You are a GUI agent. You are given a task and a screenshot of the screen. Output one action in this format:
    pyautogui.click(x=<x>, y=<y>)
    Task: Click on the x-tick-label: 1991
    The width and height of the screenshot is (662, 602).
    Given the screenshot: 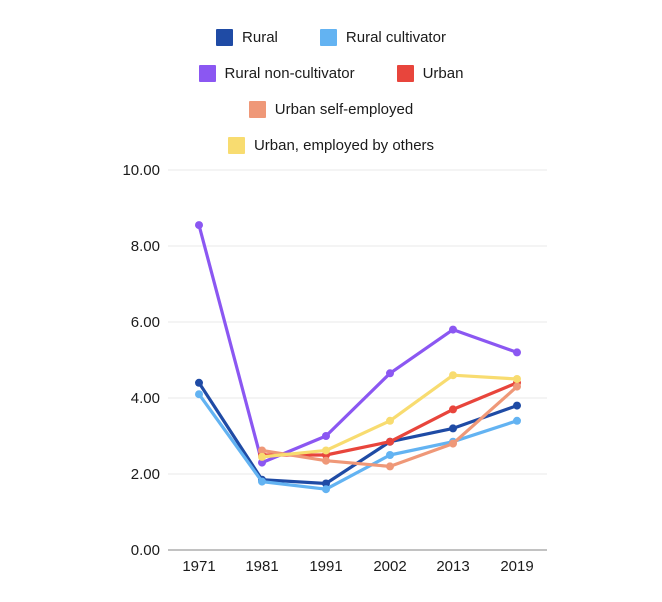 What is the action you would take?
    pyautogui.click(x=325, y=566)
    